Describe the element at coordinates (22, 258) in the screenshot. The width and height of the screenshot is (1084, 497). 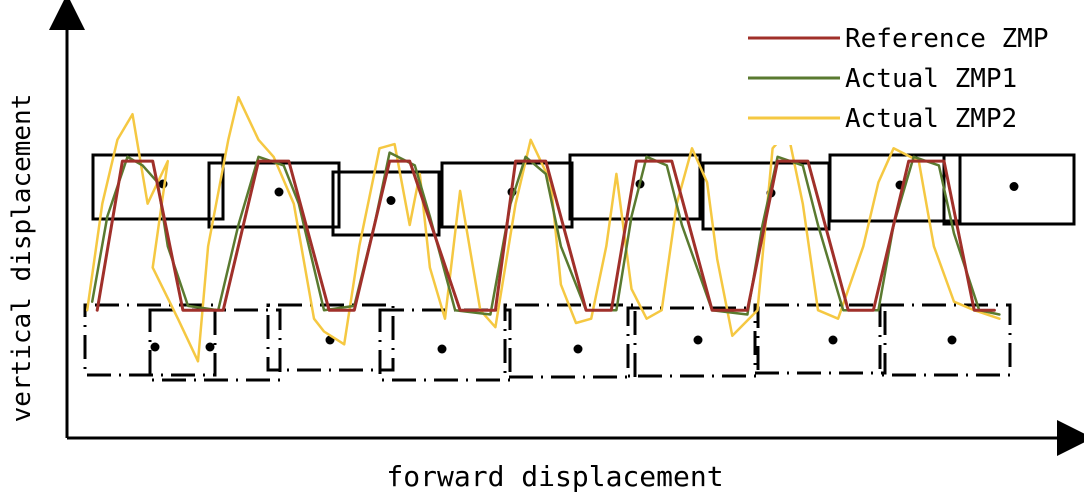
I see `y-axis-label: vertical displacement` at that location.